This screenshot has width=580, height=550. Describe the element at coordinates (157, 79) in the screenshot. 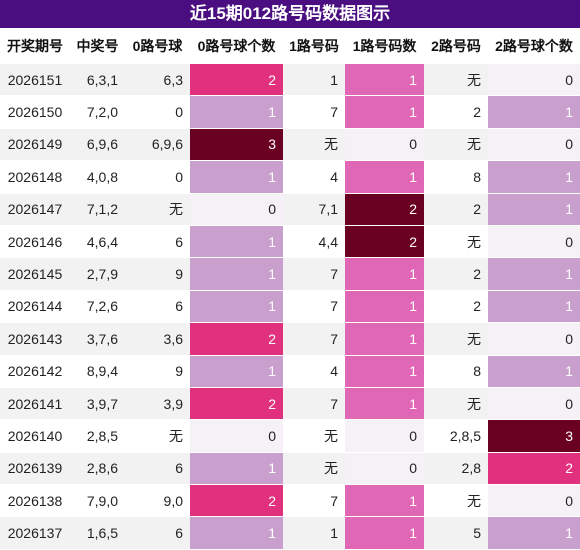

I see `table-cell: 6,3` at that location.